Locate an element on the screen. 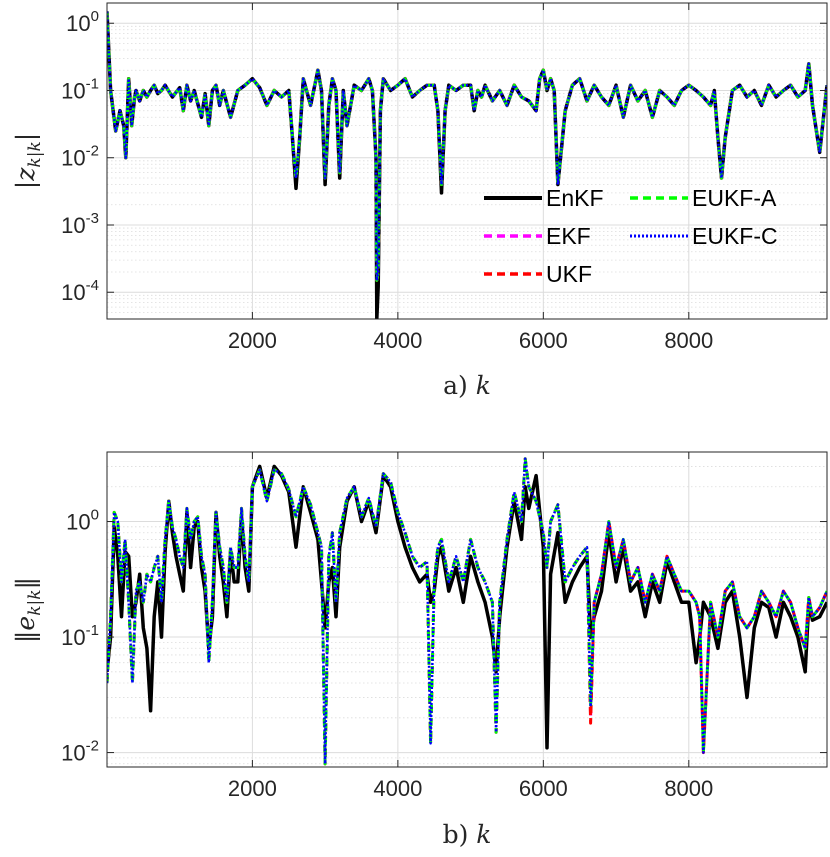 The height and width of the screenshot is (857, 830). x-tick-label-b: 2000 is located at coordinates (252, 788).